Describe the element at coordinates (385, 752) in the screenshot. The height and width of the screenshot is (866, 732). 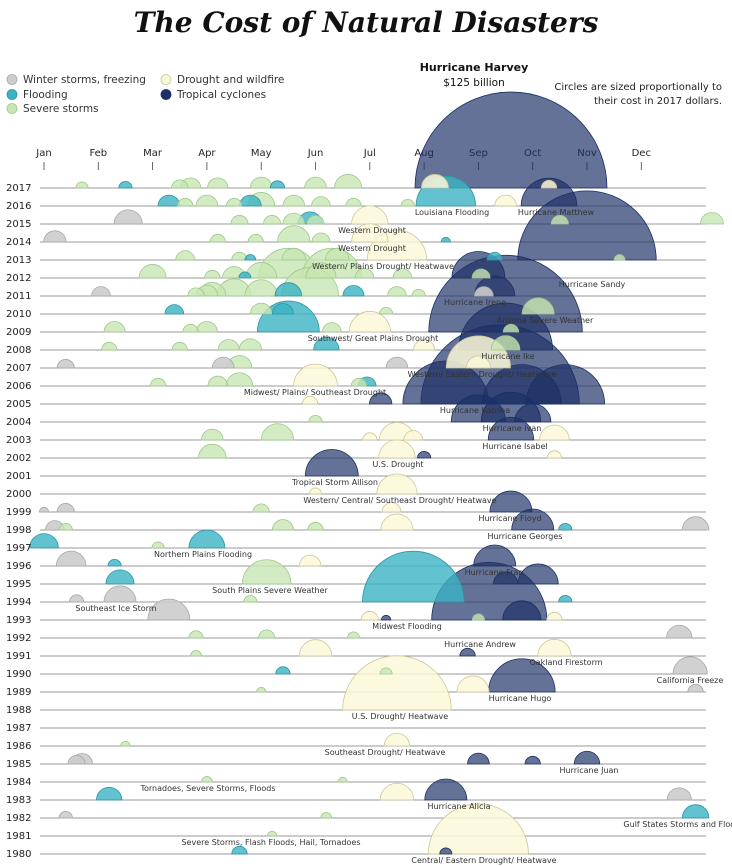
I see `event-label: Southeast Drought/ Heatwave` at that location.